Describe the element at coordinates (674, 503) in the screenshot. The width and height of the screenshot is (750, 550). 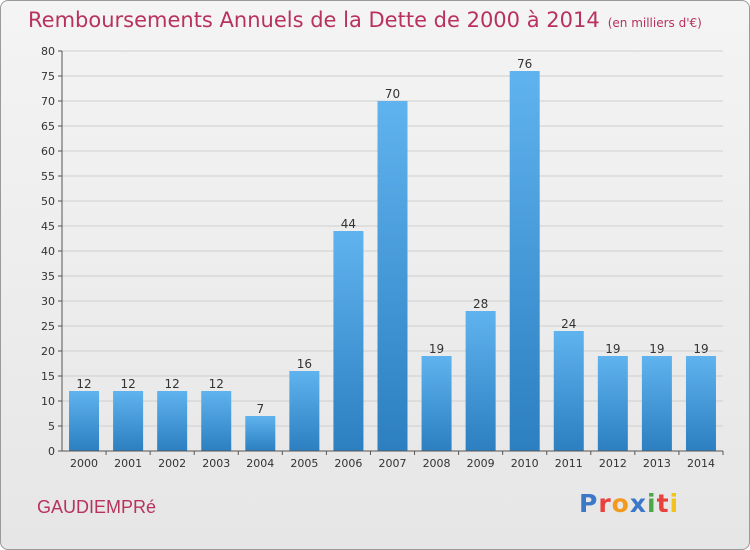
I see `logo-letter-6: i` at that location.